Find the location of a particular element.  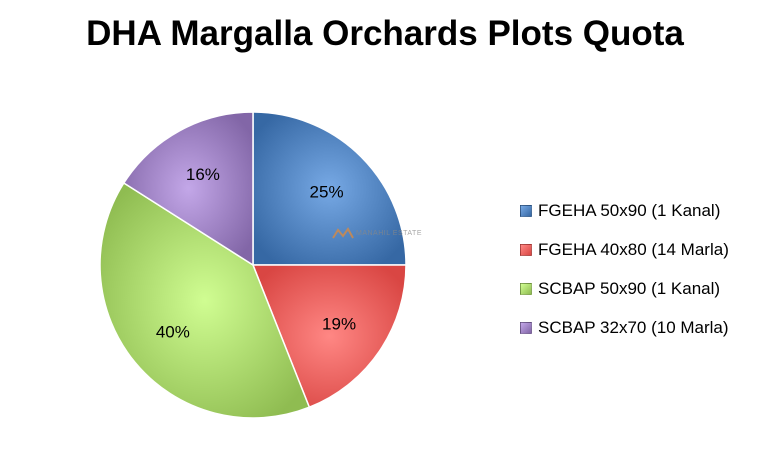

legend-item-fgeha-40x80-14-marla: FGEHA 40x80 (14 Marla) is located at coordinates (624, 249).